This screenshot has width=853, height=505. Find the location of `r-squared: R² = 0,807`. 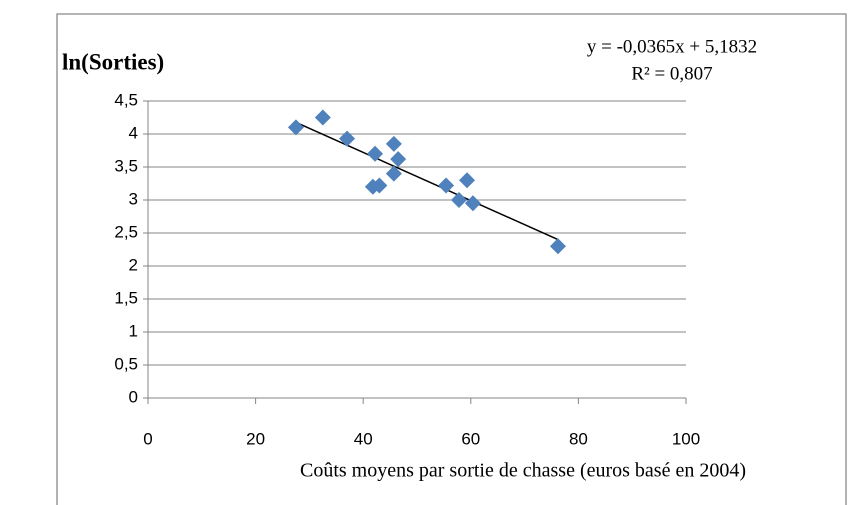

r-squared: R² = 0,807 is located at coordinates (671, 73).